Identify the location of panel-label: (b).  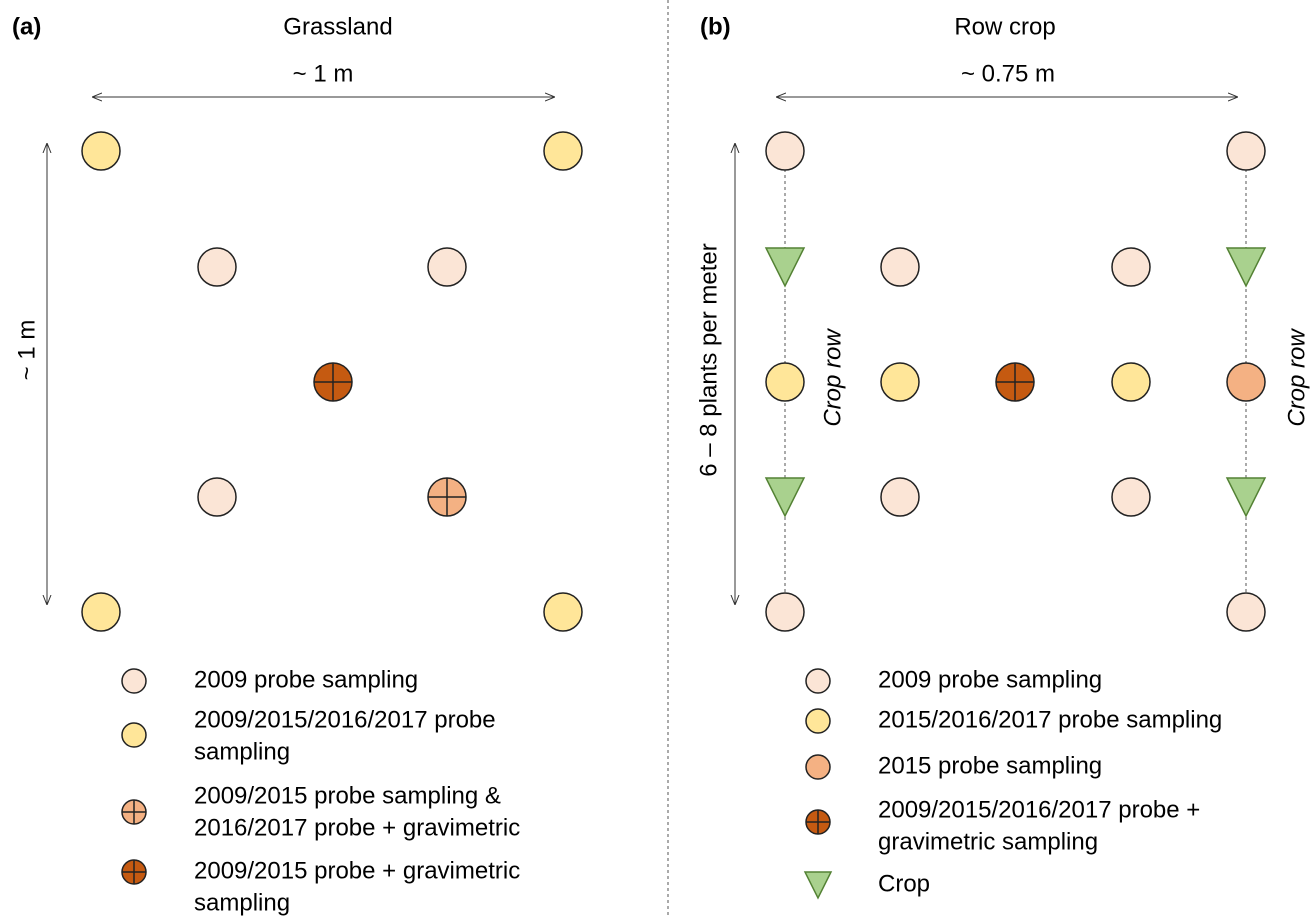
(715, 26).